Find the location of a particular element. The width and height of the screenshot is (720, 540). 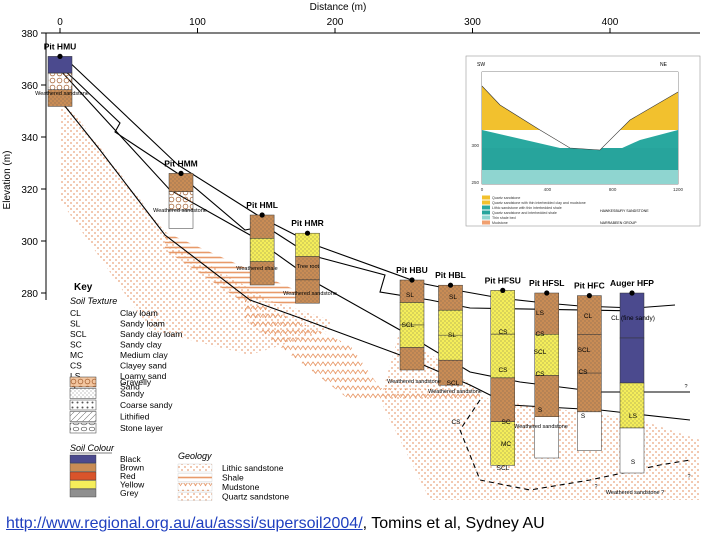

x-tick-label: 200 is located at coordinates (335, 22).